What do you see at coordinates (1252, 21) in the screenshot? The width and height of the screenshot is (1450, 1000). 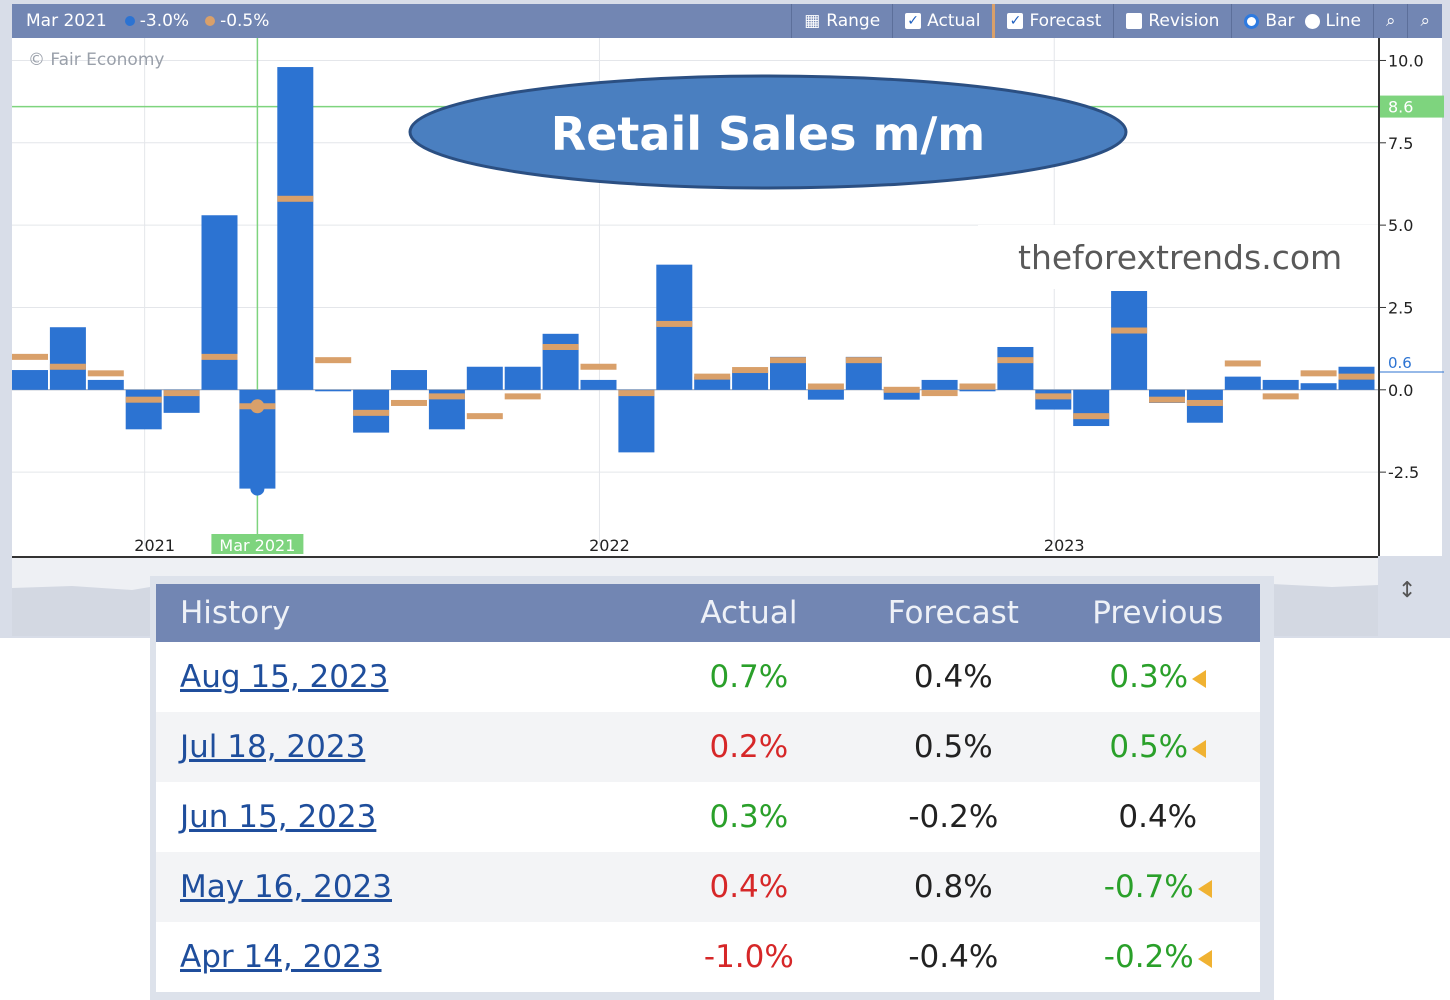 I see `radio-selected-icon` at bounding box center [1252, 21].